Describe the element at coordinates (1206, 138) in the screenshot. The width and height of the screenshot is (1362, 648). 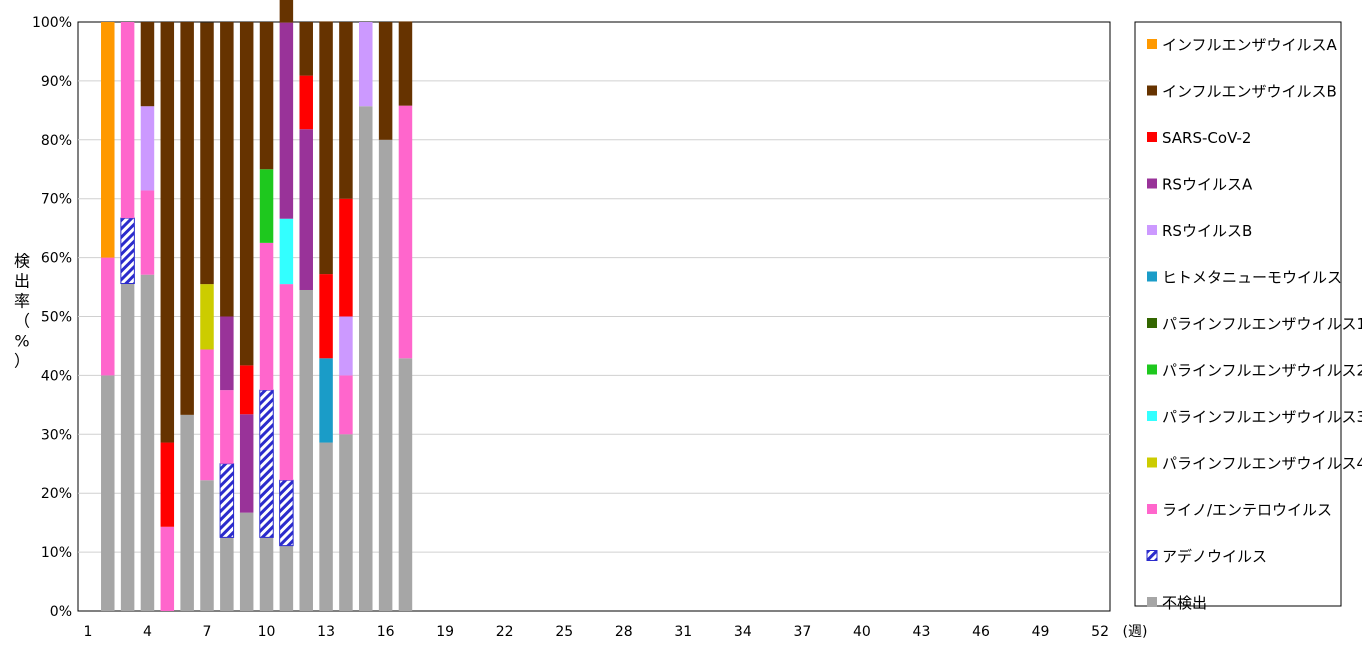
I see `legend-label: SARS-CoV-2` at that location.